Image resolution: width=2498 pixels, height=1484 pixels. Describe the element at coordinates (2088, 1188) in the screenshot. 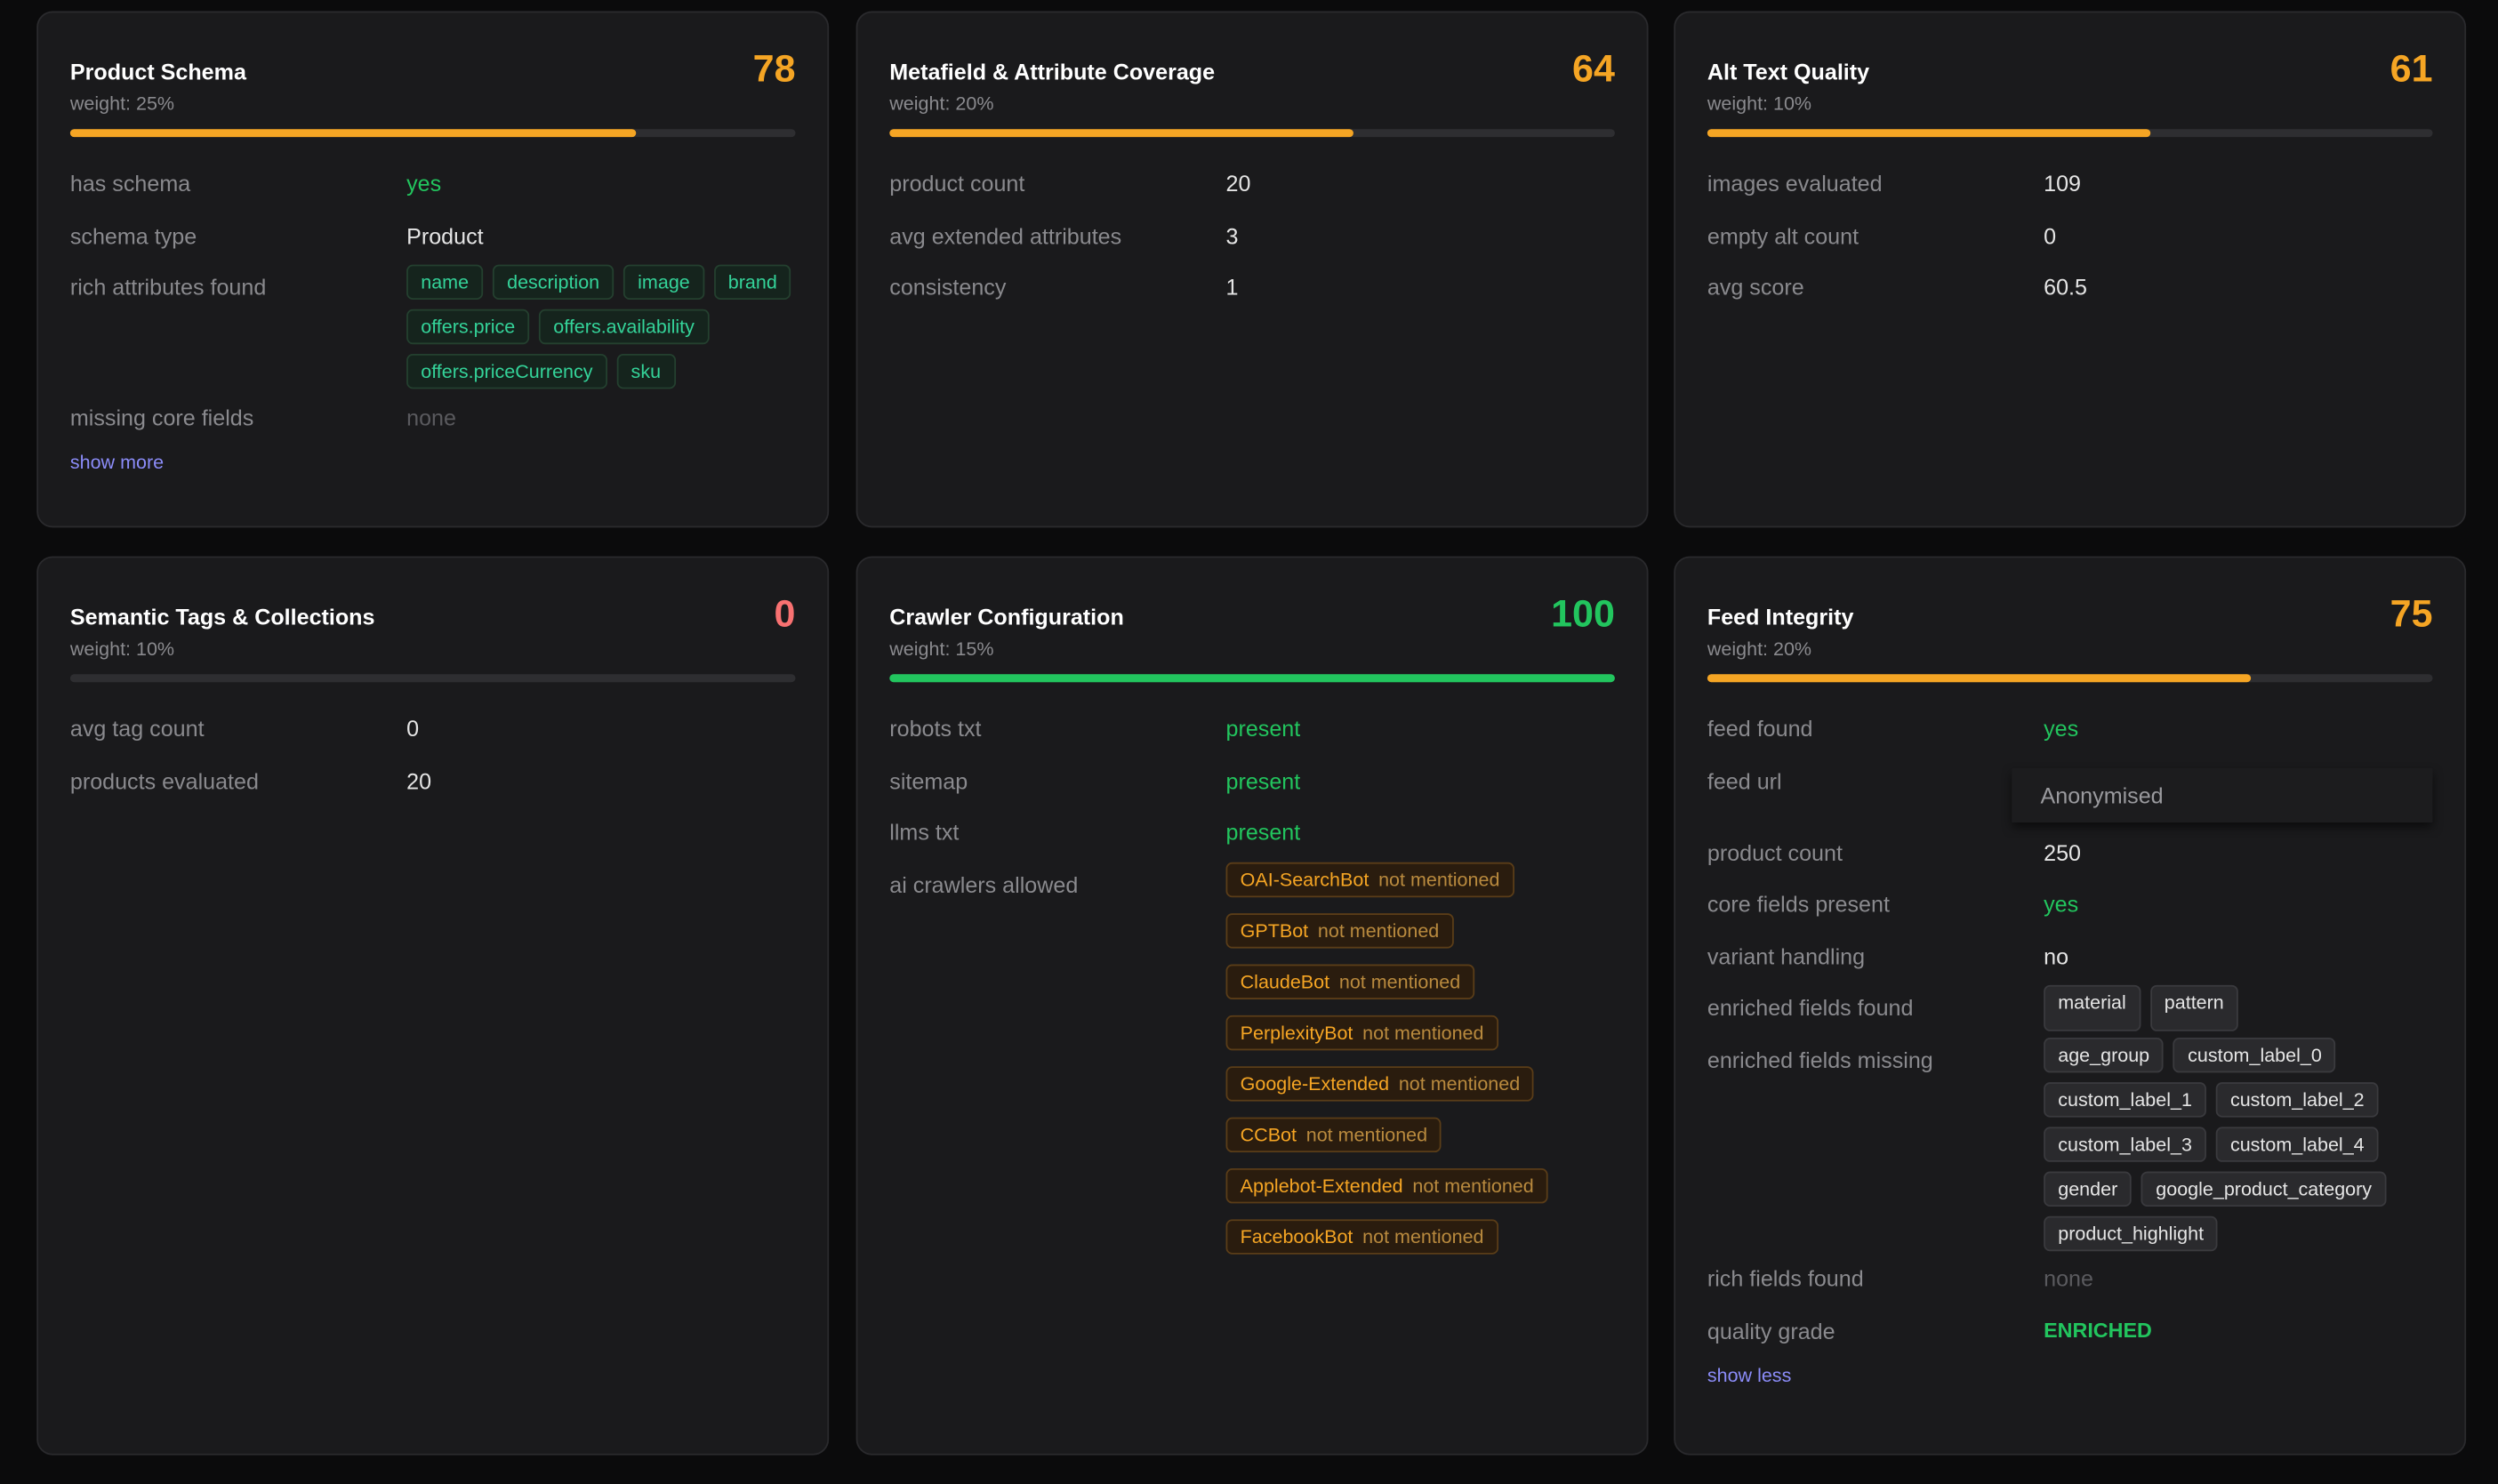

I see `tag: gender` at that location.